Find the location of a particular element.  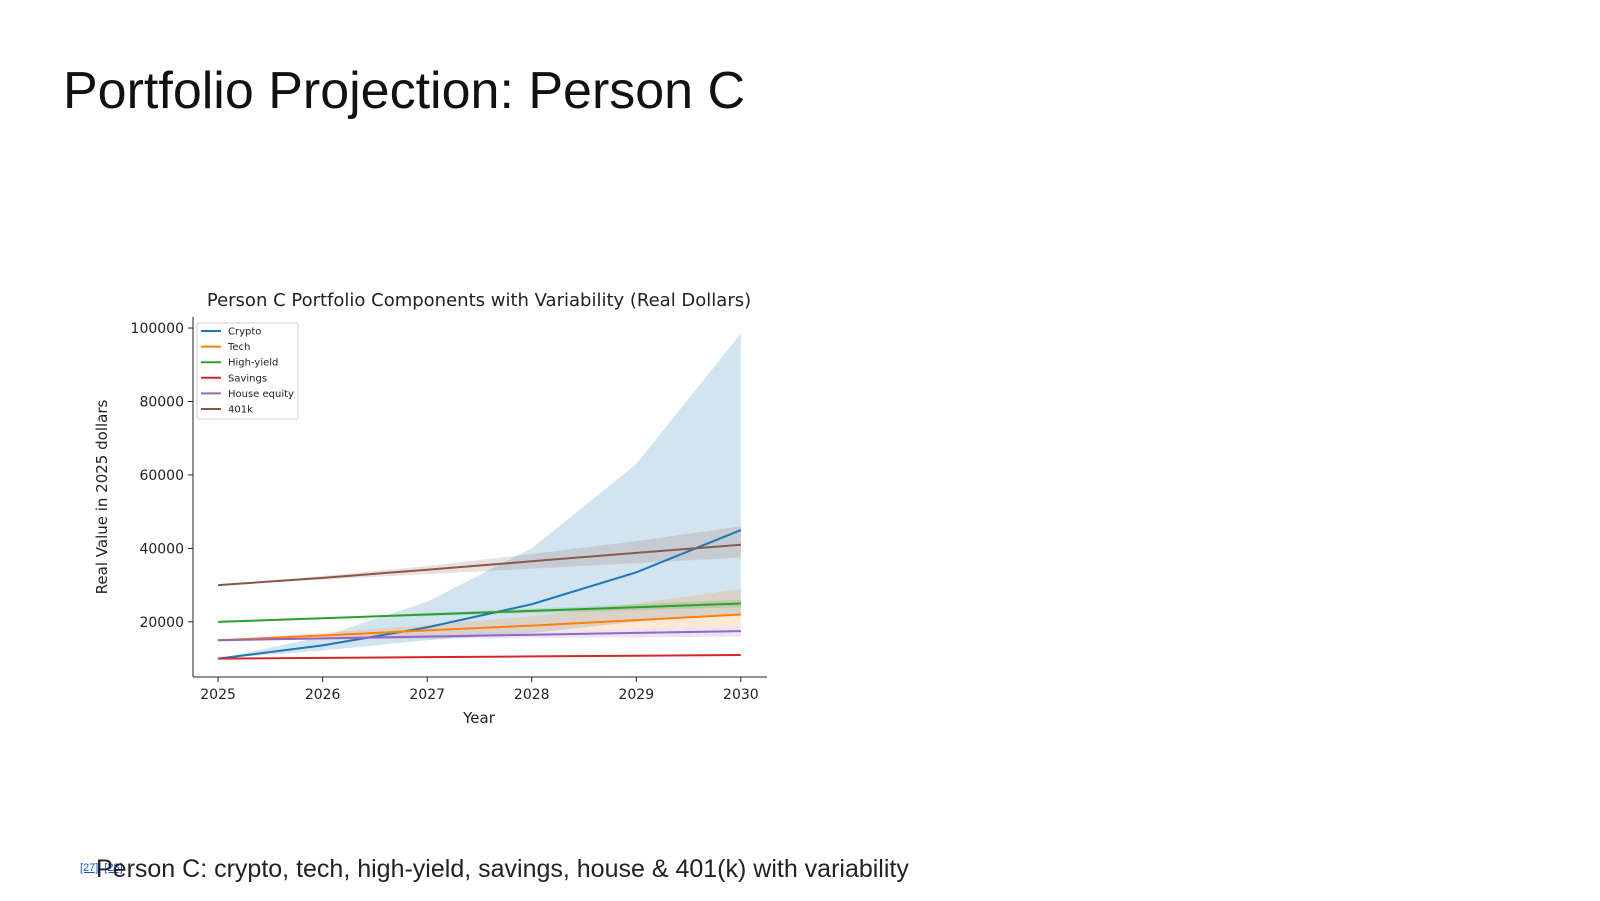

ref-link-28: [28] is located at coordinates (113, 868).